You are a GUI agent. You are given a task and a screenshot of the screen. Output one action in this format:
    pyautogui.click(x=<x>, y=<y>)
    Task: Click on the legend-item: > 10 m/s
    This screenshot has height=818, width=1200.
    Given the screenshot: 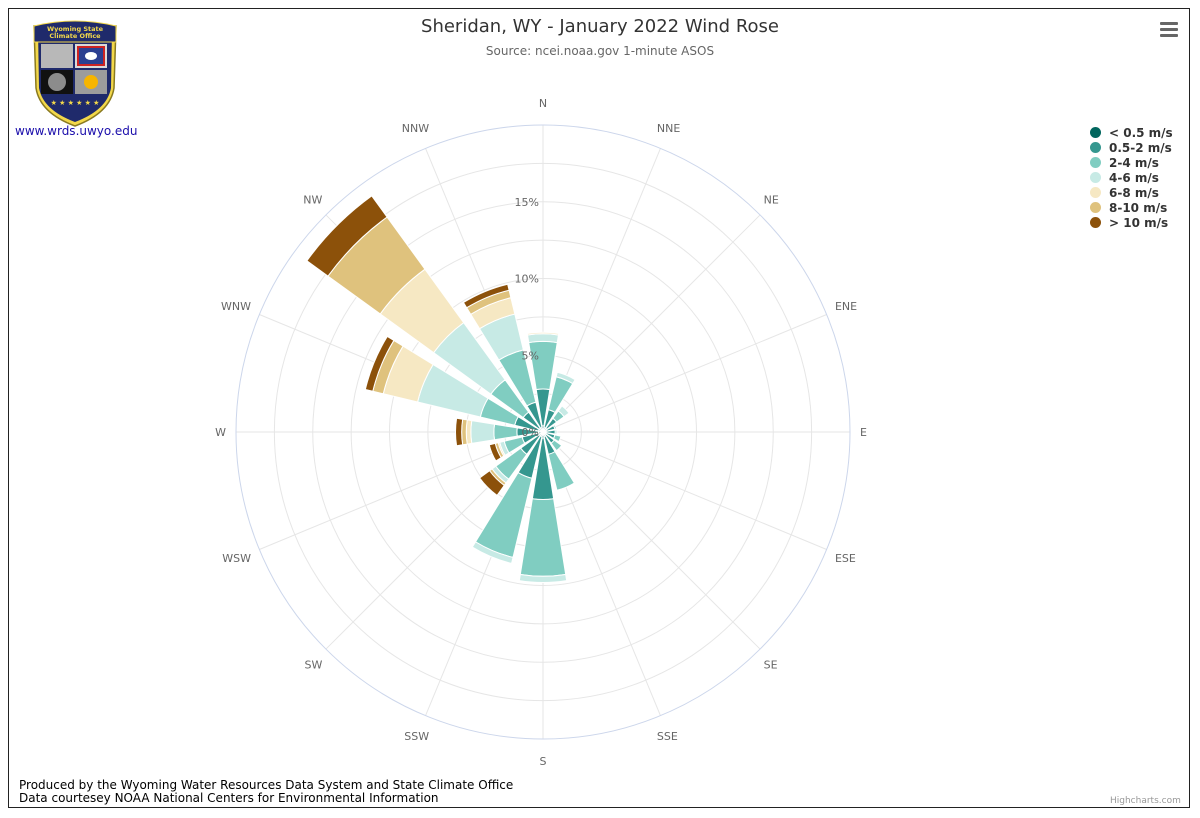 What is the action you would take?
    pyautogui.click(x=1131, y=222)
    